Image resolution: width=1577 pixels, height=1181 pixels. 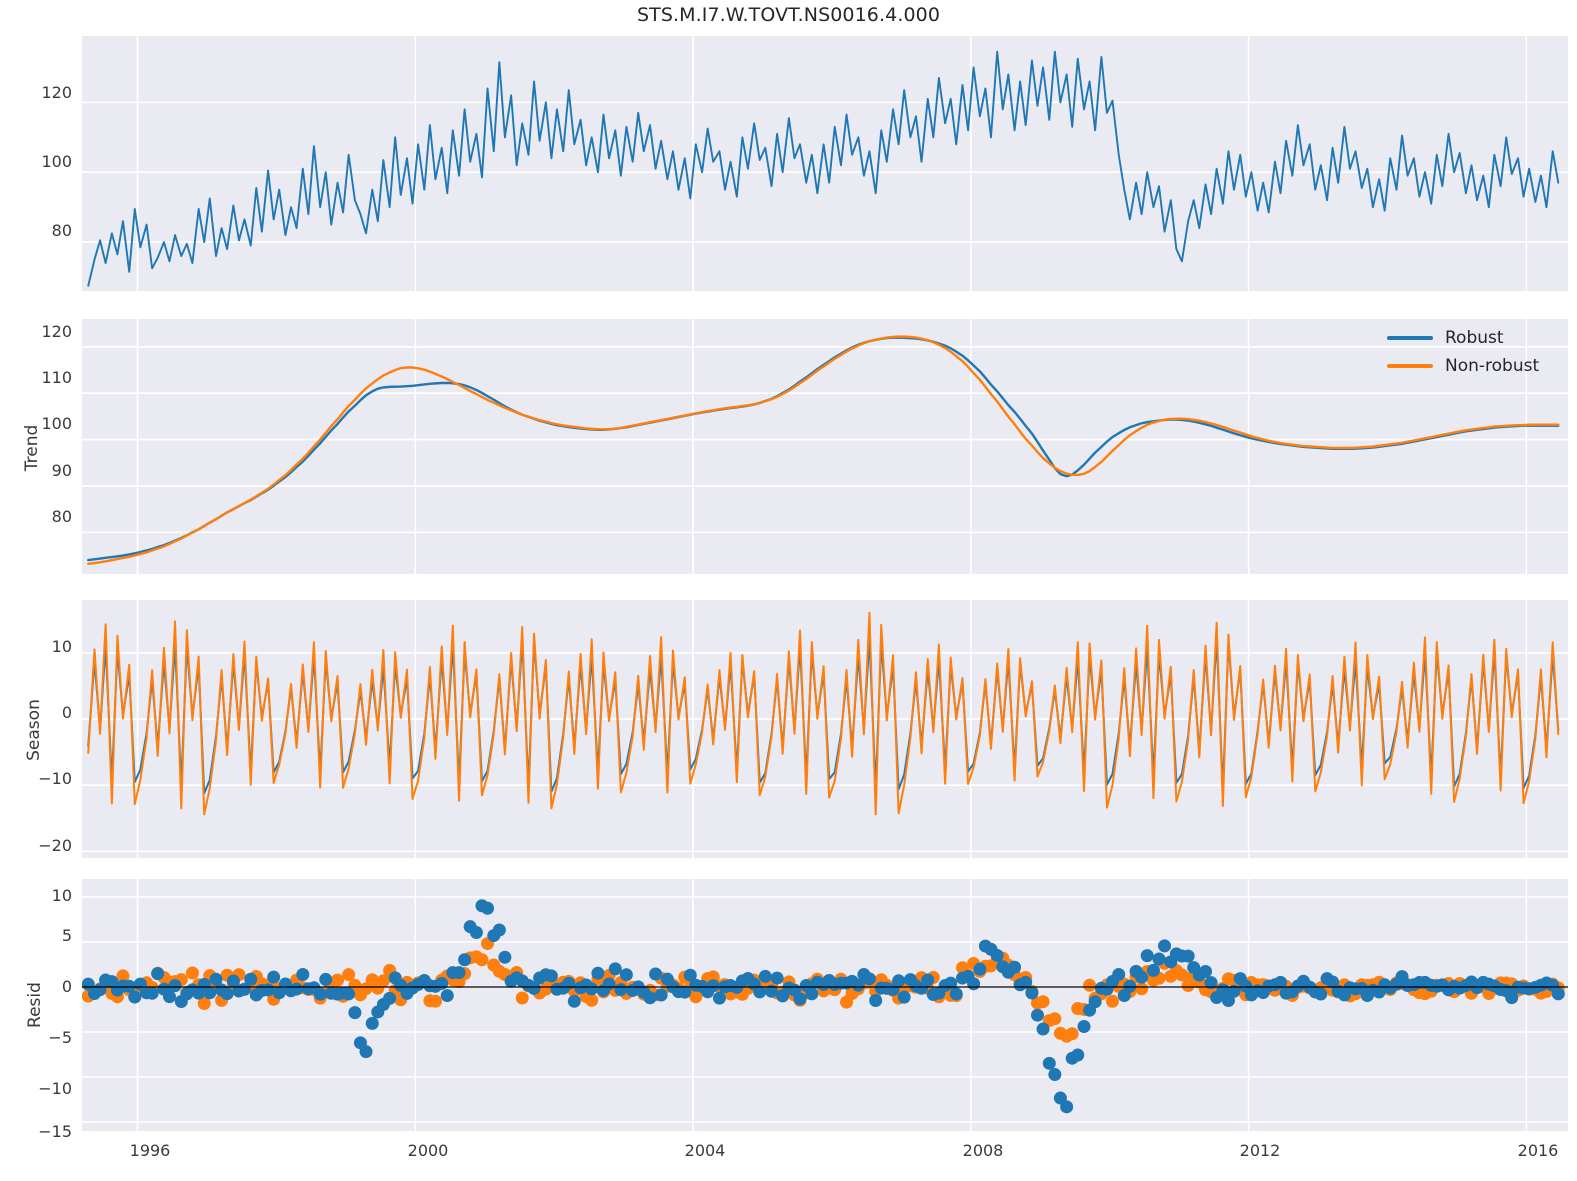 What do you see at coordinates (66, 935) in the screenshot?
I see `resid-ytick-5: 5` at bounding box center [66, 935].